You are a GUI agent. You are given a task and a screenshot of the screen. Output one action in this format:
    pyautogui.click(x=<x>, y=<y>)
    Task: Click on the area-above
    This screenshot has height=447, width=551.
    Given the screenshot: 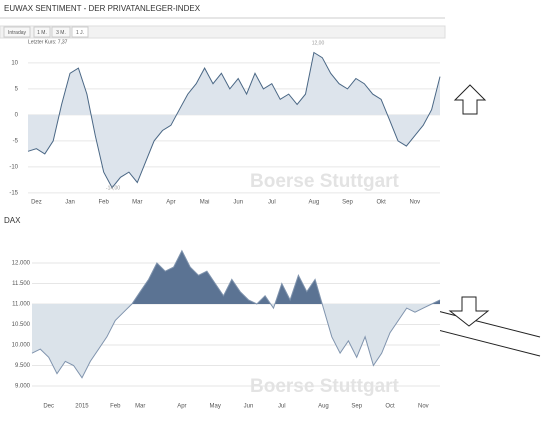 What is the action you would take?
    pyautogui.click(x=236, y=277)
    